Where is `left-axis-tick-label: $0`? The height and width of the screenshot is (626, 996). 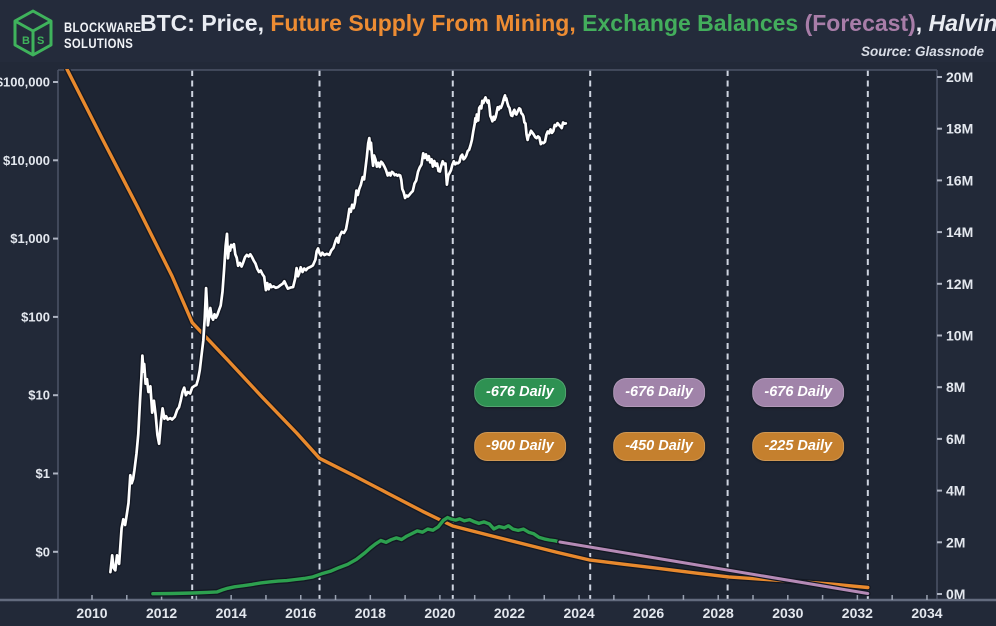 left-axis-tick-label: $0 is located at coordinates (43, 551).